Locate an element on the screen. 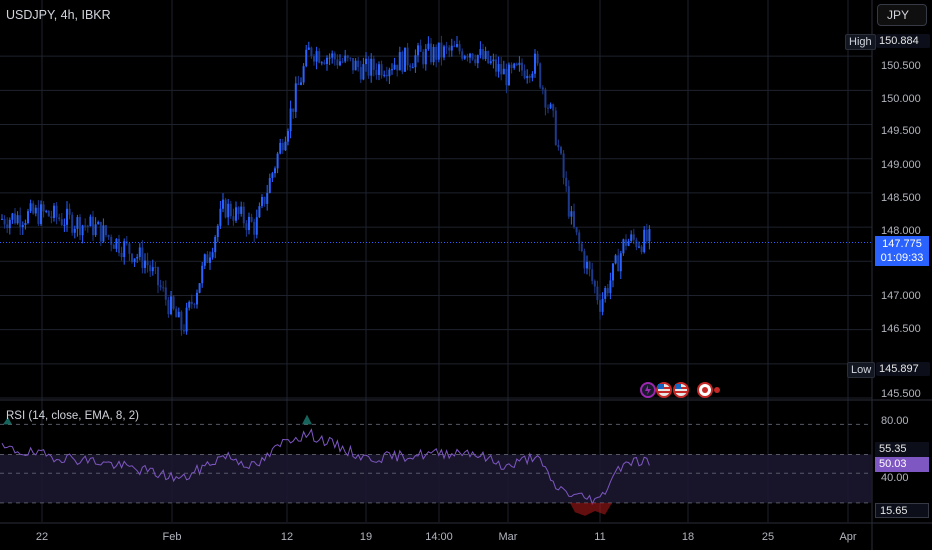 This screenshot has width=932, height=550. price-tick: 146.500 is located at coordinates (901, 329).